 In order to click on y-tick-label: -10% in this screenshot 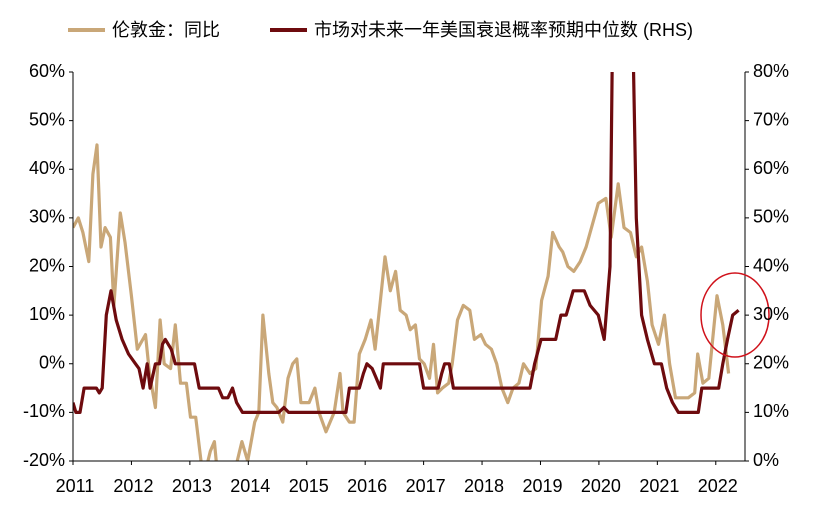, I will do `click(44, 411)`.